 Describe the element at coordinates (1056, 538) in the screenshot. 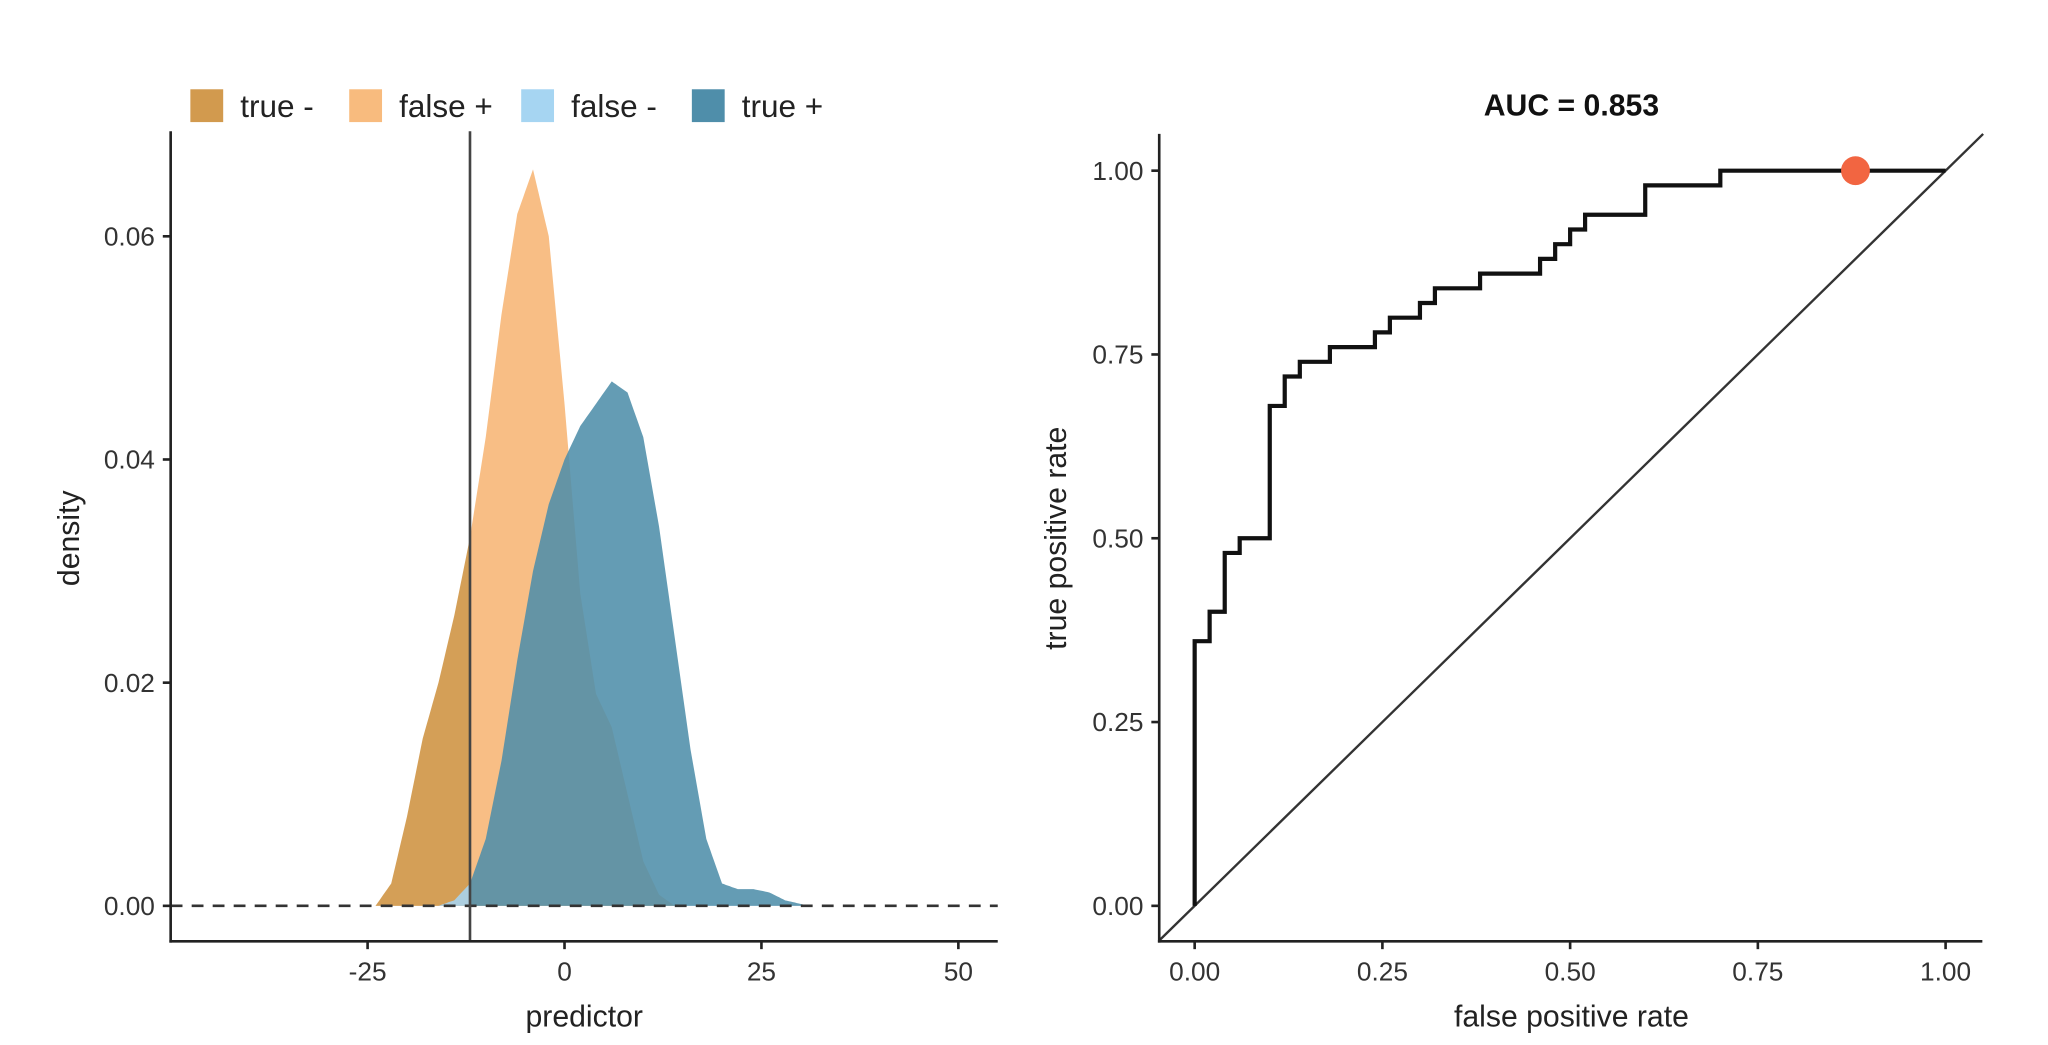

I see `y-axis-label: true positive rate` at that location.